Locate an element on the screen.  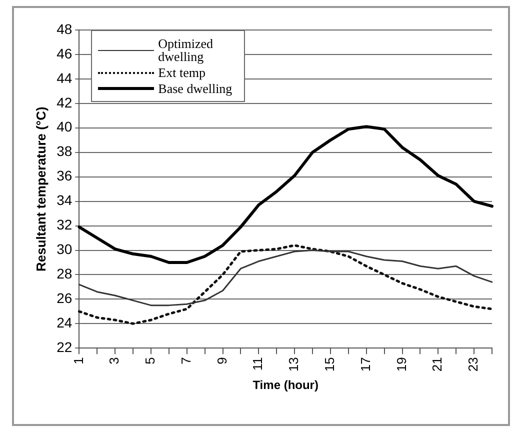
legend-label: Base dwelling is located at coordinates (196, 88).